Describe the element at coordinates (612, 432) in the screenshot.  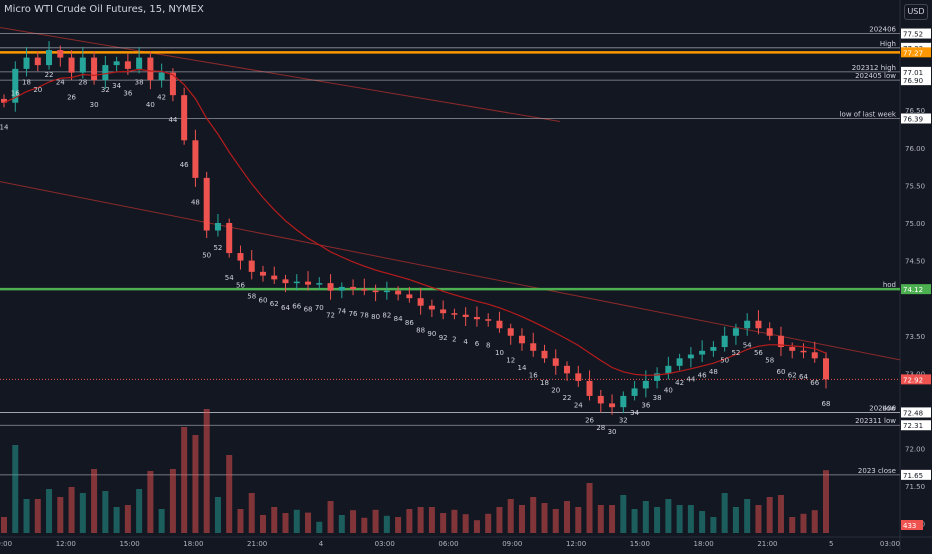
I see `bar-number-label: 30` at that location.